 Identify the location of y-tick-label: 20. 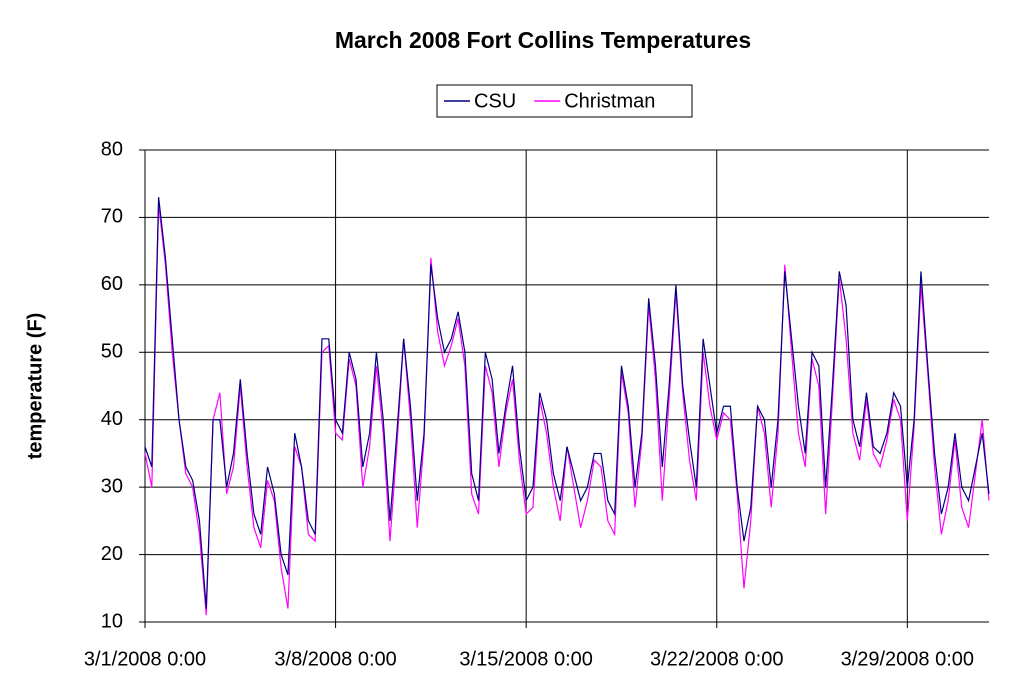
(112, 554).